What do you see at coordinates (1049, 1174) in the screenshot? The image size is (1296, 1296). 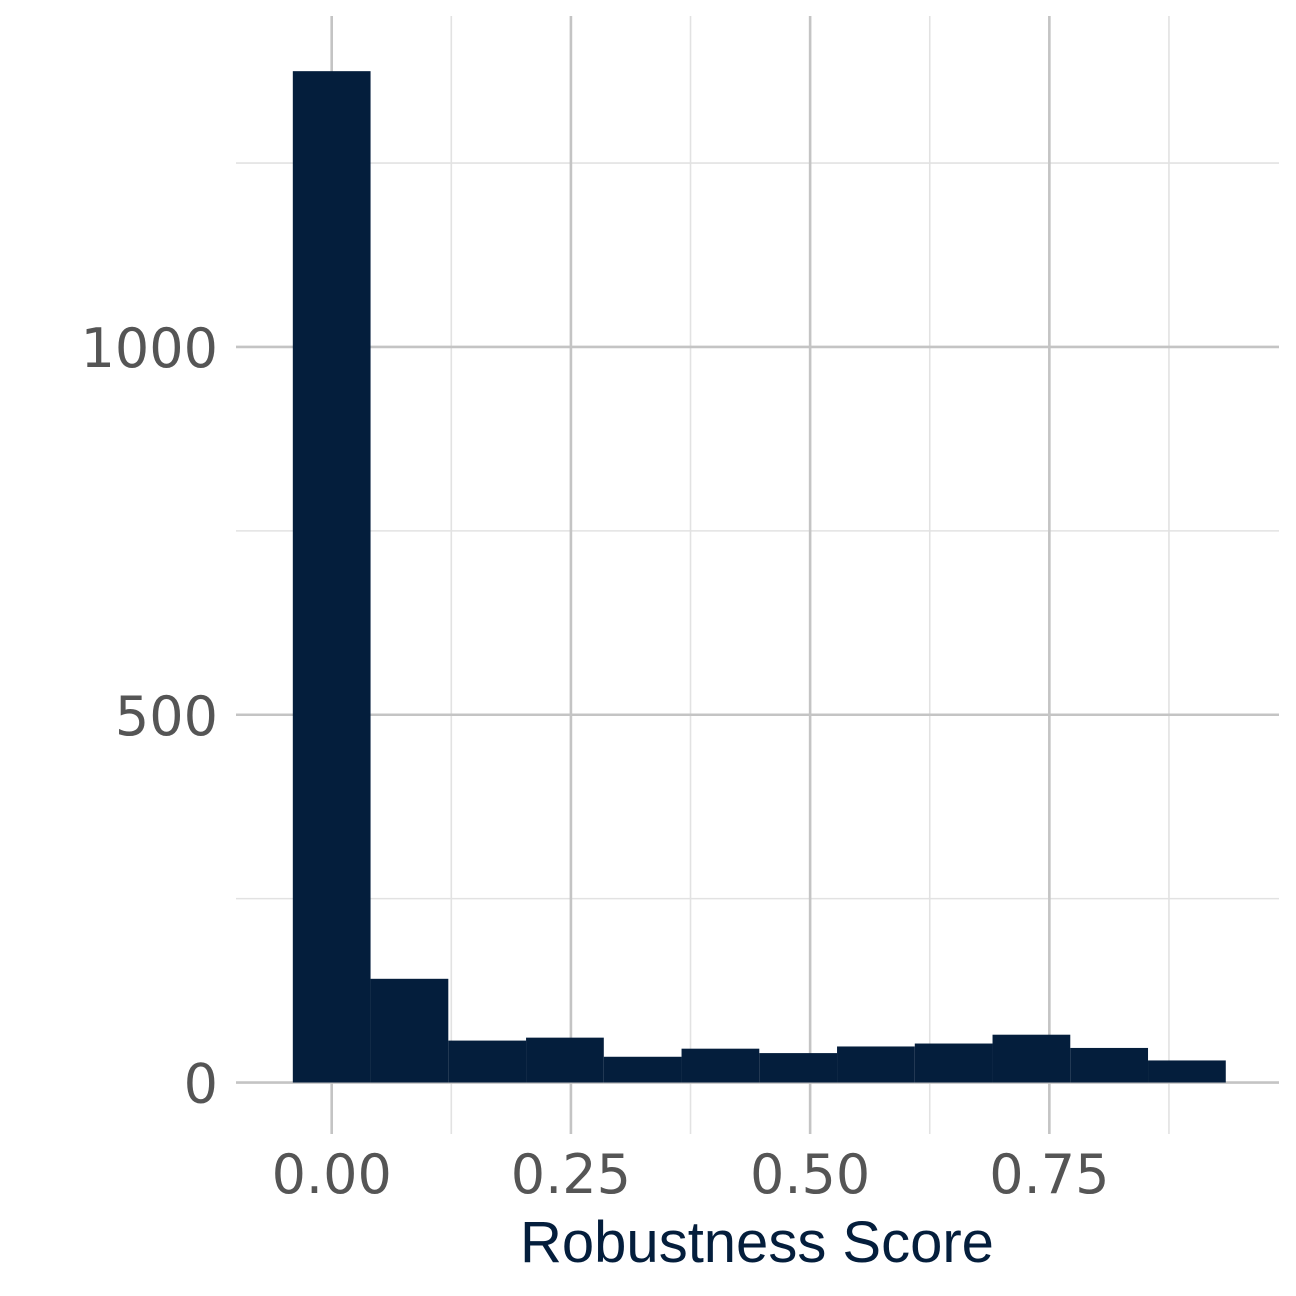 I see `x-tick-label-3: 0.75` at bounding box center [1049, 1174].